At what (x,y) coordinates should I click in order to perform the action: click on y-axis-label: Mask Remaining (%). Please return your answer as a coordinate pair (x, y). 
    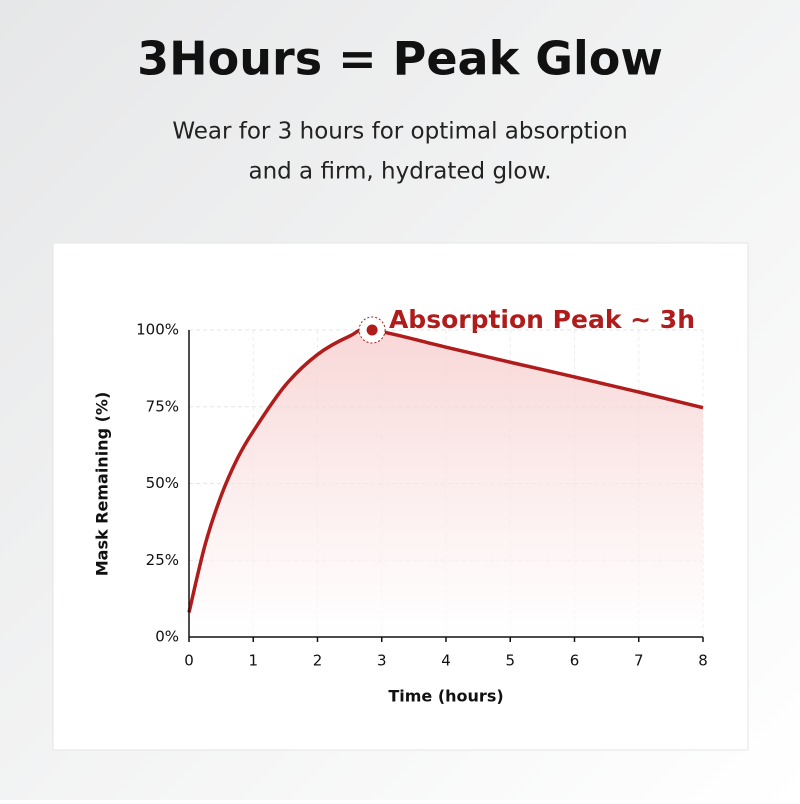
    Looking at the image, I should click on (102, 484).